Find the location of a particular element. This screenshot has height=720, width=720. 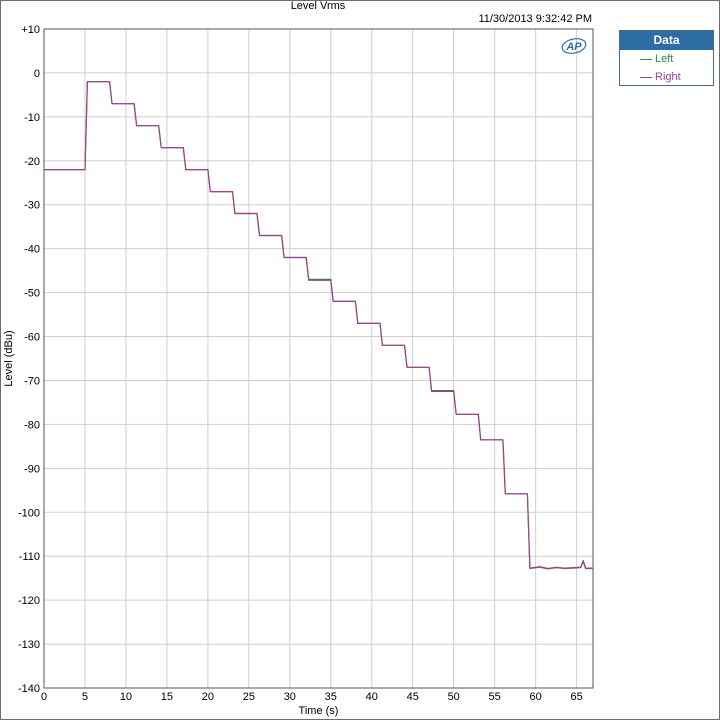

y-tick-label: -20 is located at coordinates (32, 162).